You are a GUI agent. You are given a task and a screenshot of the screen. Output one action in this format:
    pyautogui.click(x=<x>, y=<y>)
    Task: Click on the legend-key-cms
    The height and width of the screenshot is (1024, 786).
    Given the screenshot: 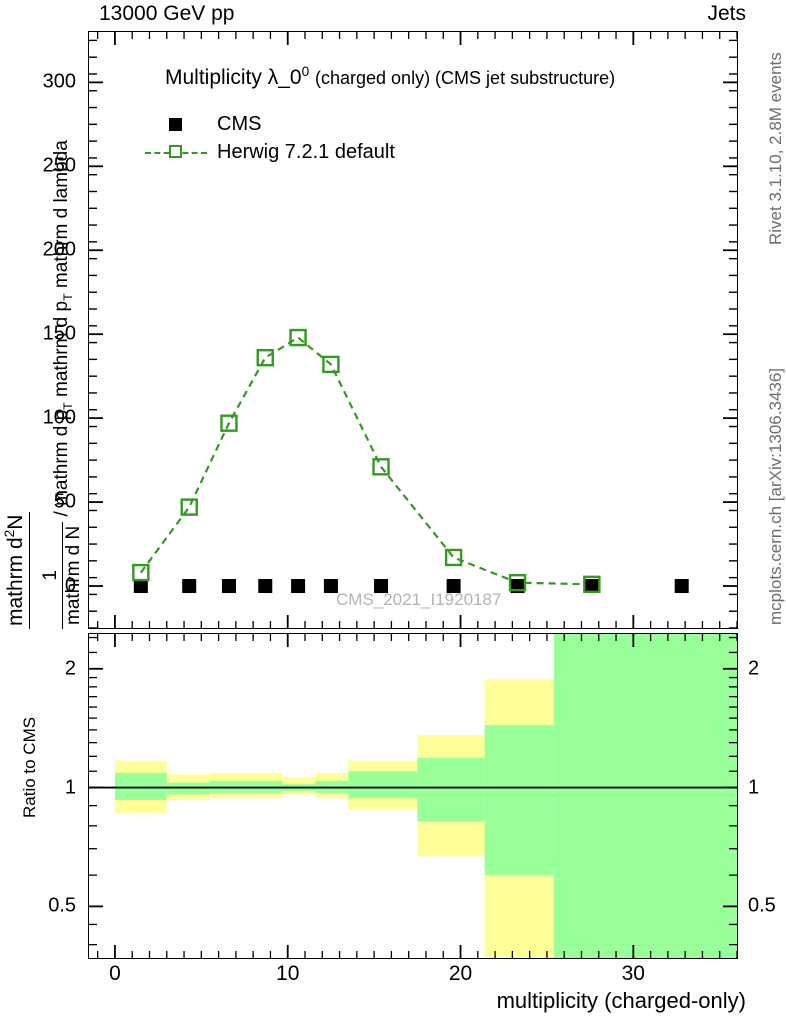 What is the action you would take?
    pyautogui.click(x=176, y=124)
    